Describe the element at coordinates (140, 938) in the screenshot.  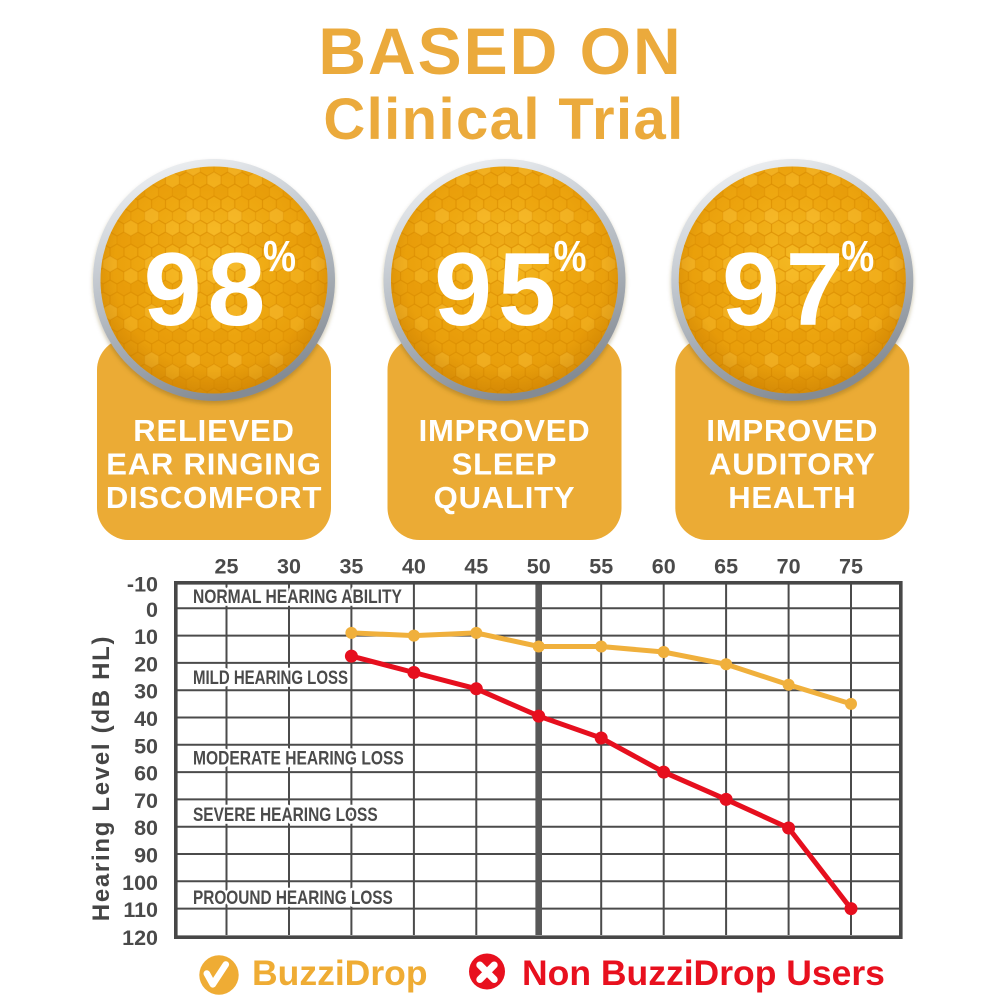
I see `svg-text: 120` at that location.